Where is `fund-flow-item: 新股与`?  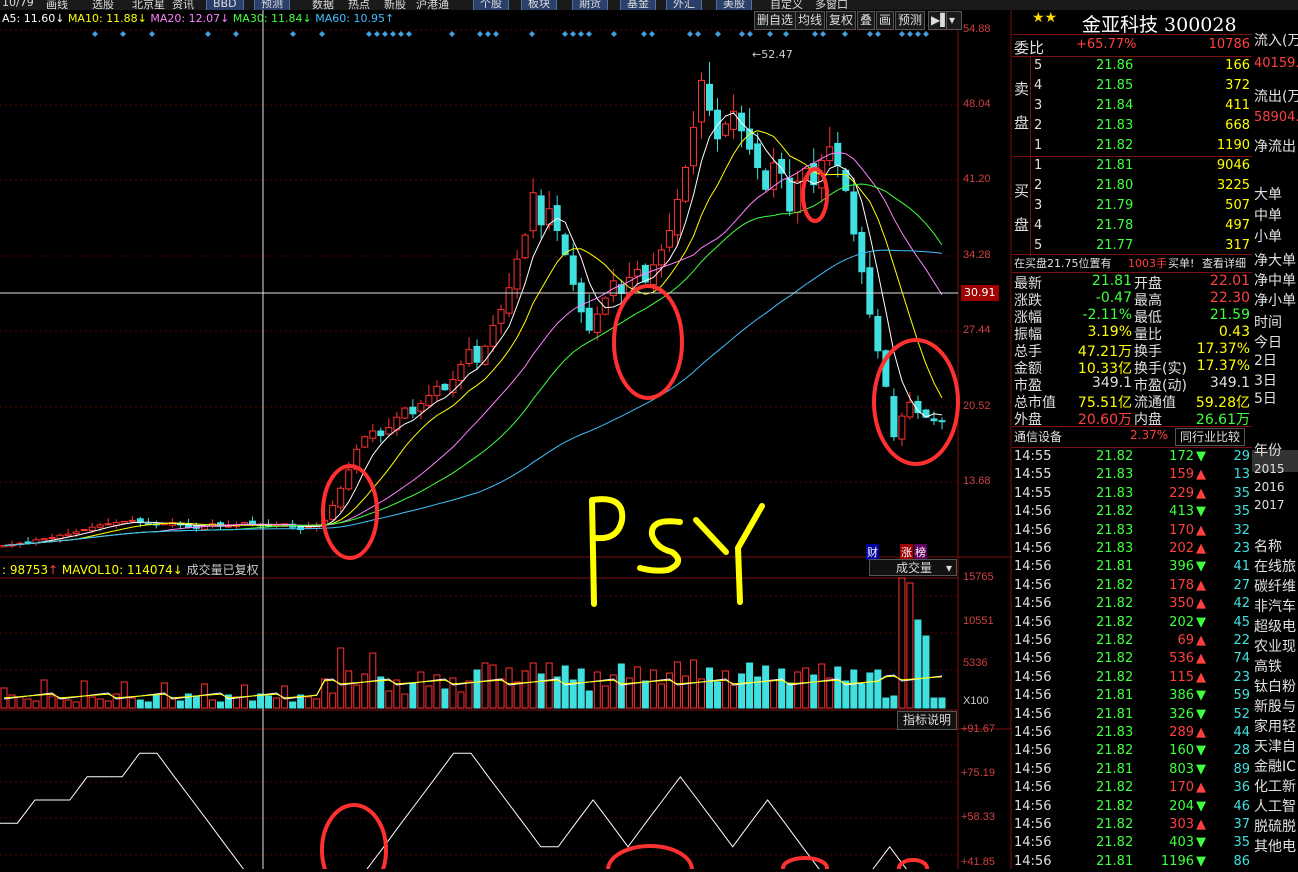
fund-flow-item: 新股与 is located at coordinates (1275, 707).